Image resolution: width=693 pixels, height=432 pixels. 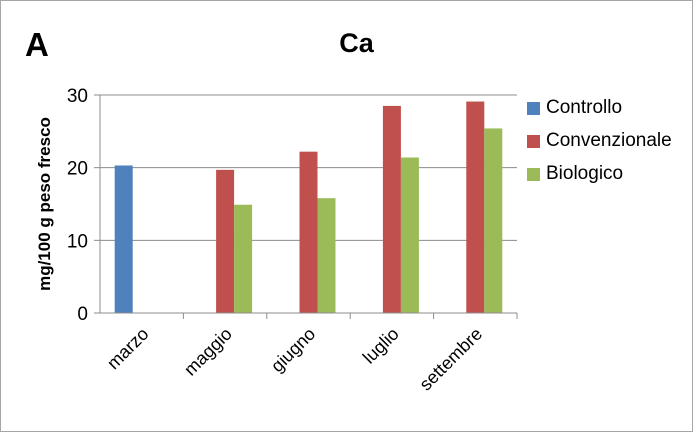 What do you see at coordinates (391, 209) in the screenshot?
I see `bar-convenzionale-luglio` at bounding box center [391, 209].